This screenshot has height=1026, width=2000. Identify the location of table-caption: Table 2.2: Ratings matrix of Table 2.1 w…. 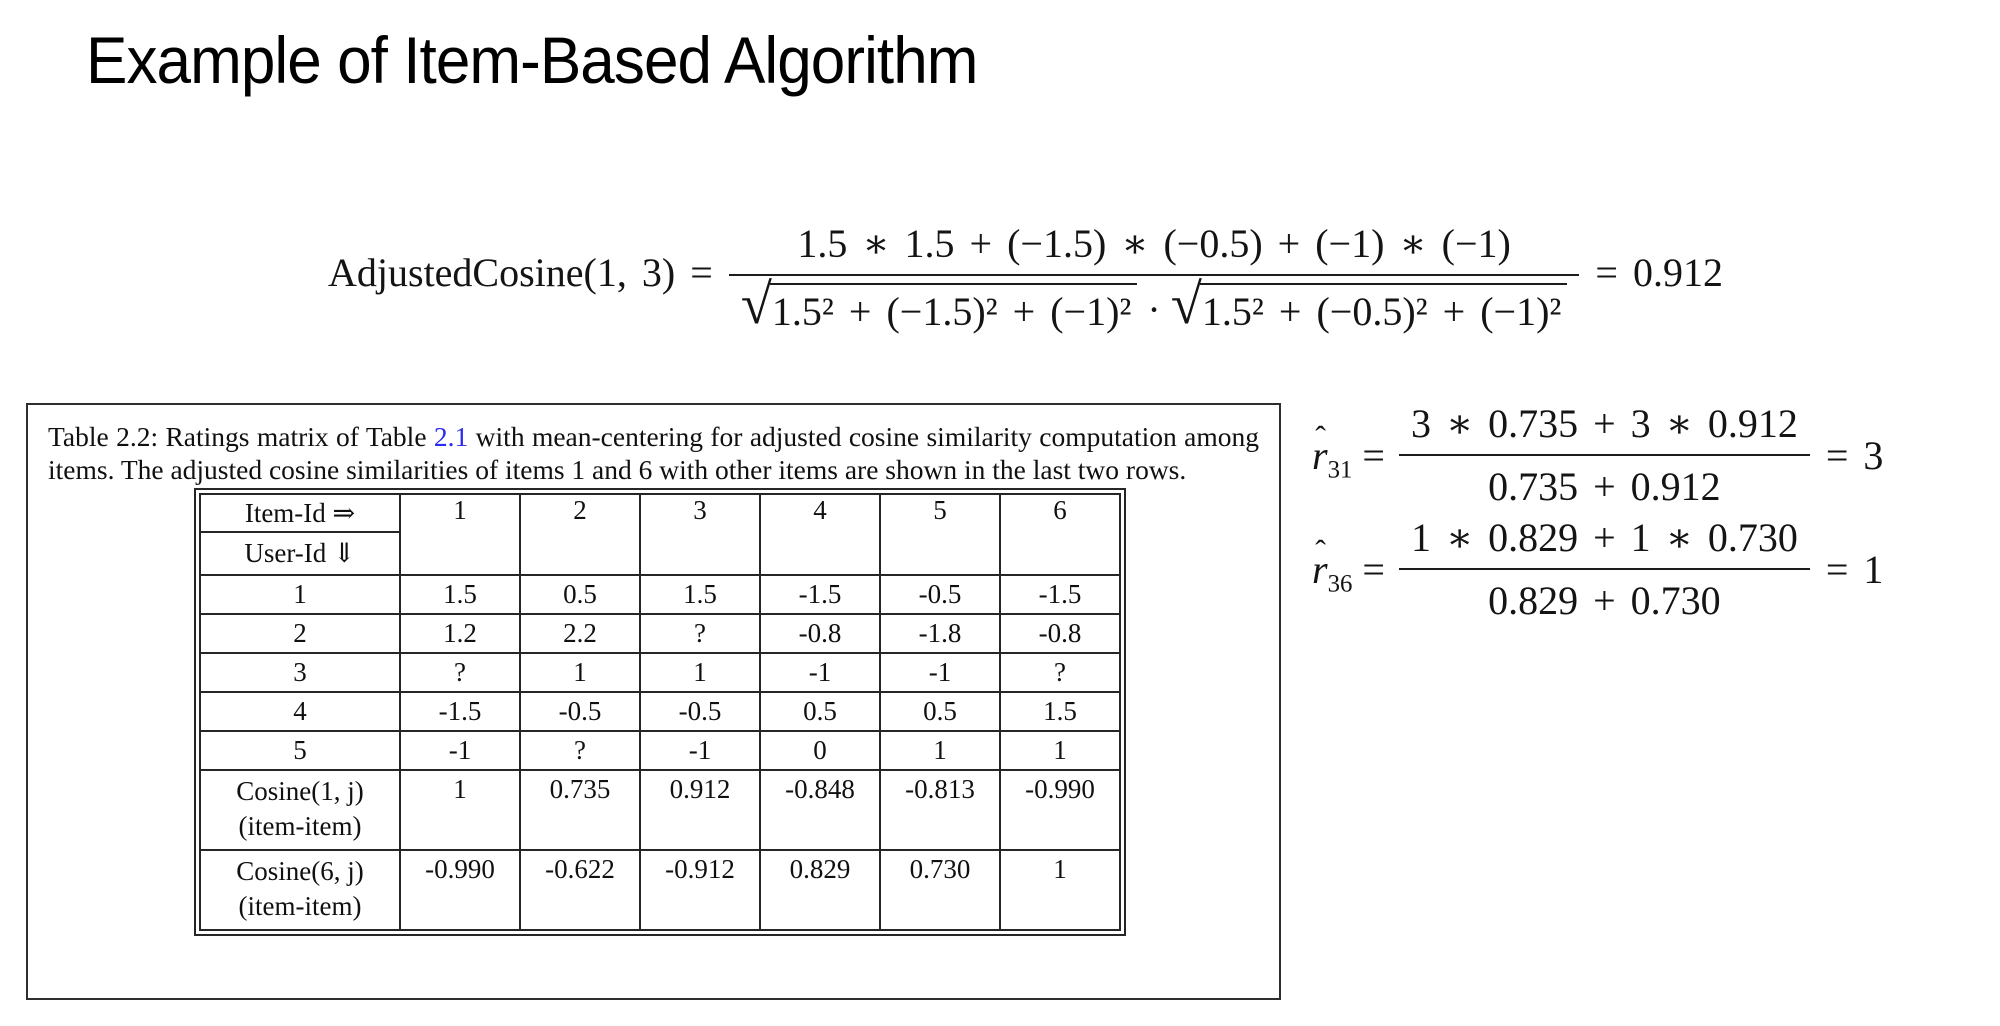
(653, 453).